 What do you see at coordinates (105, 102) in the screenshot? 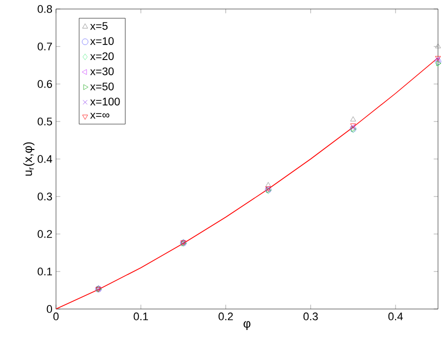
I see `legend-label: x=100` at bounding box center [105, 102].